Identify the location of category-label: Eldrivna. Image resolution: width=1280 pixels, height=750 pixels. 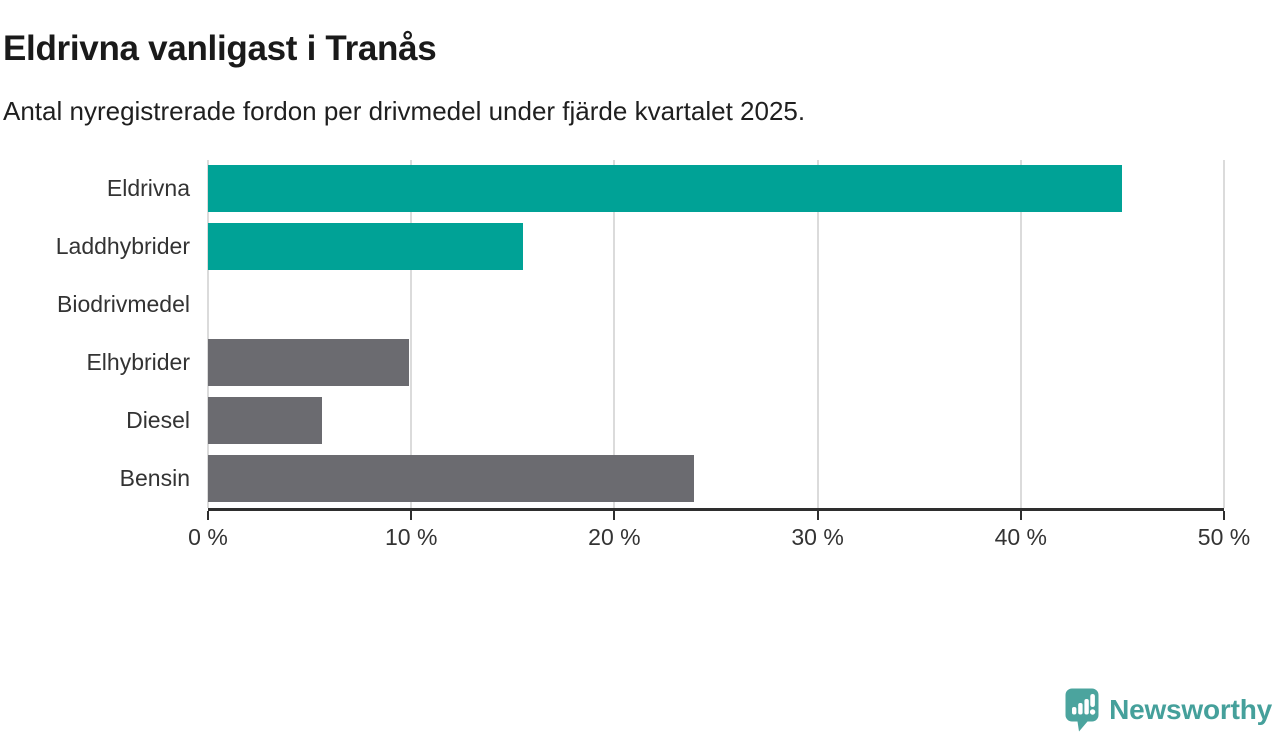
(148, 188).